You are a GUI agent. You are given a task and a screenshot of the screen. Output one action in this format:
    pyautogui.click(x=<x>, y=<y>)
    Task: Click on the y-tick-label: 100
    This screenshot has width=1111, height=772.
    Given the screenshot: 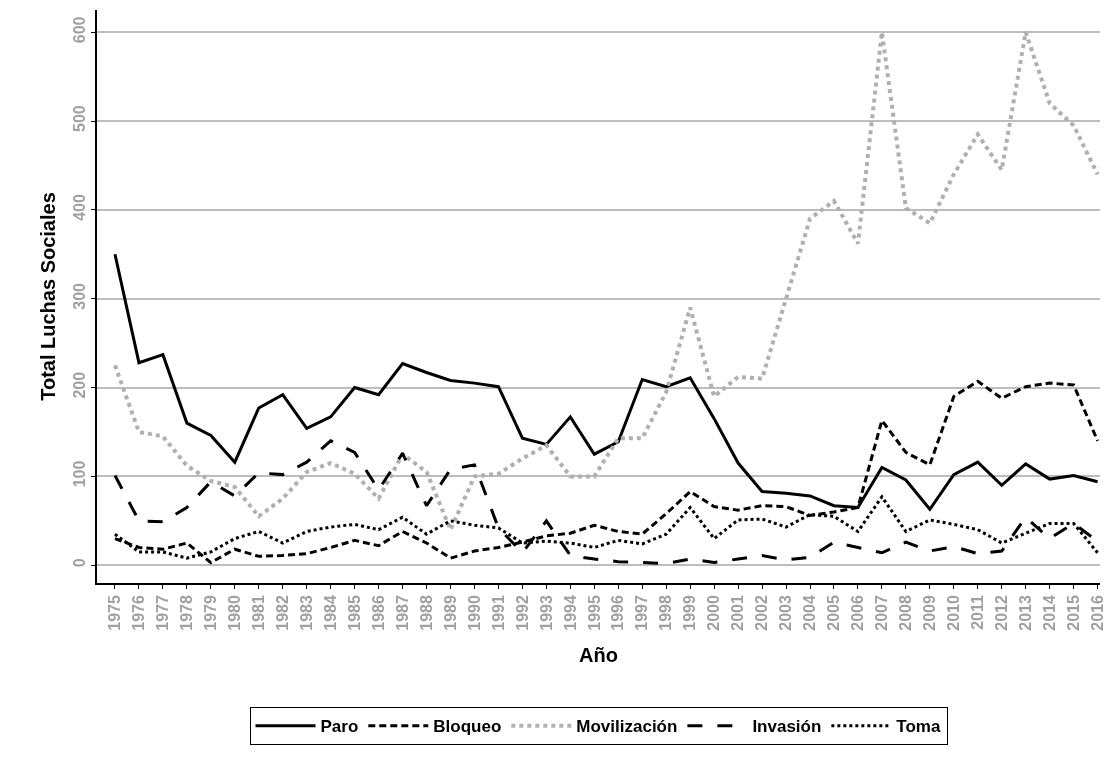 What is the action you would take?
    pyautogui.click(x=79, y=474)
    